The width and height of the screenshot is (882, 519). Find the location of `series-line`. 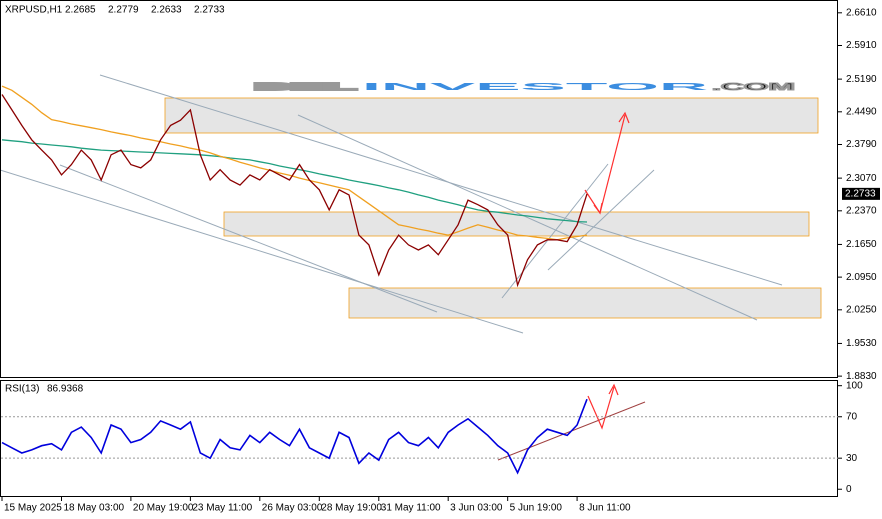

series-line is located at coordinates (294, 436).